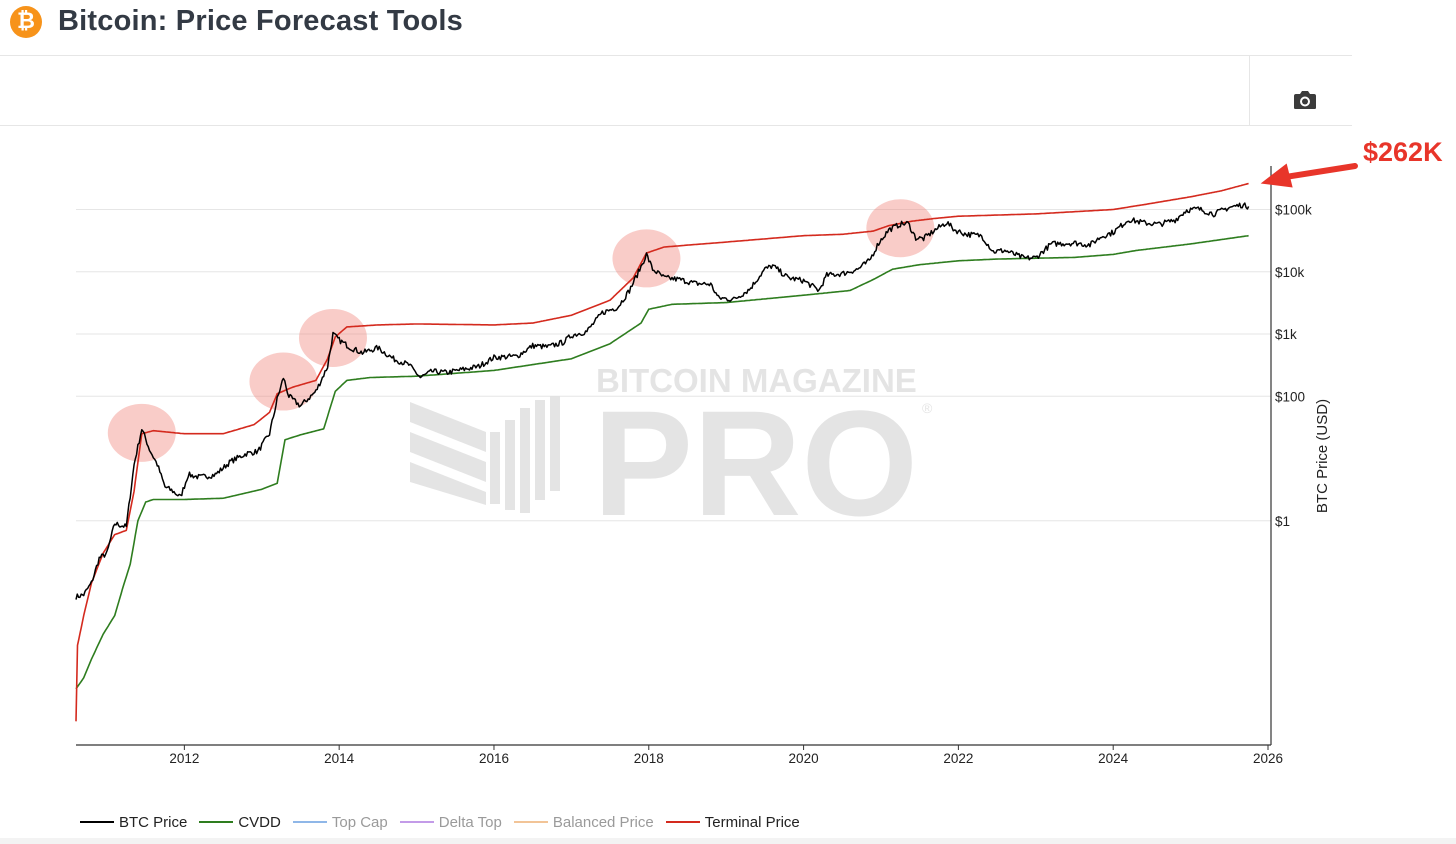 This screenshot has width=1456, height=844. Describe the element at coordinates (728, 841) in the screenshot. I see `bottom-strip` at that location.